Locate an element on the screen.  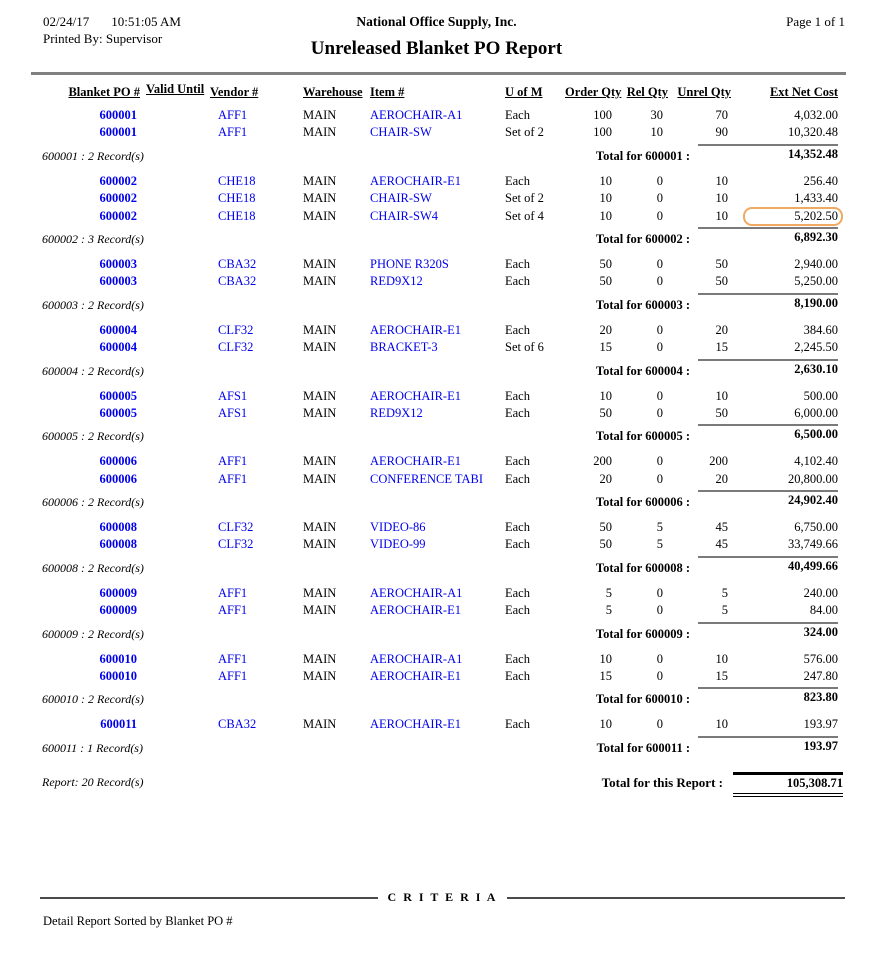
group-record-count: 600008 : 2 Record(s) is located at coordinates (93, 567).